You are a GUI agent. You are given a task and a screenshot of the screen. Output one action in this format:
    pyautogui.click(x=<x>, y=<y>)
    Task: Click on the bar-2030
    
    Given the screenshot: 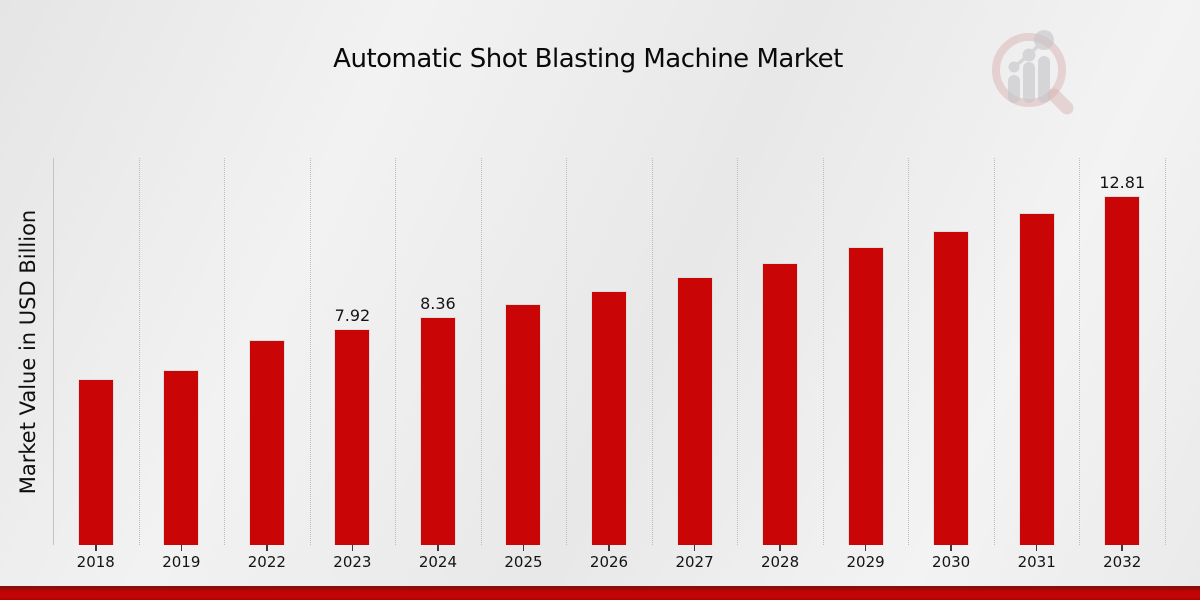 What is the action you would take?
    pyautogui.click(x=951, y=387)
    